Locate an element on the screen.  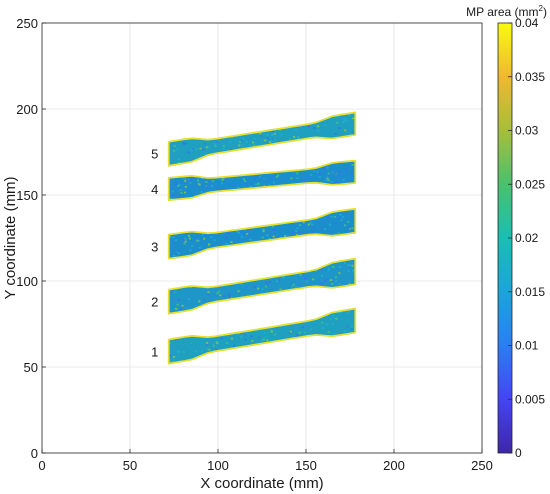
y-tick-label: 50 is located at coordinates (31, 367).